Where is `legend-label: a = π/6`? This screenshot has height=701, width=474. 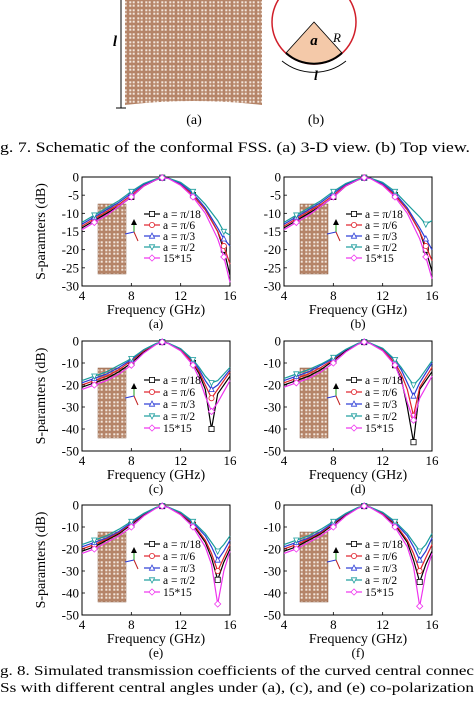
legend-label: a = π/6 is located at coordinates (179, 226).